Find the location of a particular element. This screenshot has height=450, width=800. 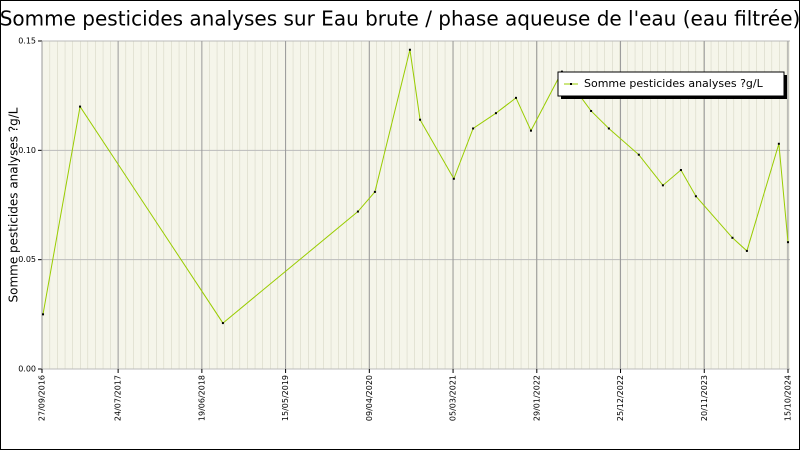

x-tick-label: 27/09/2016 is located at coordinates (42, 398).